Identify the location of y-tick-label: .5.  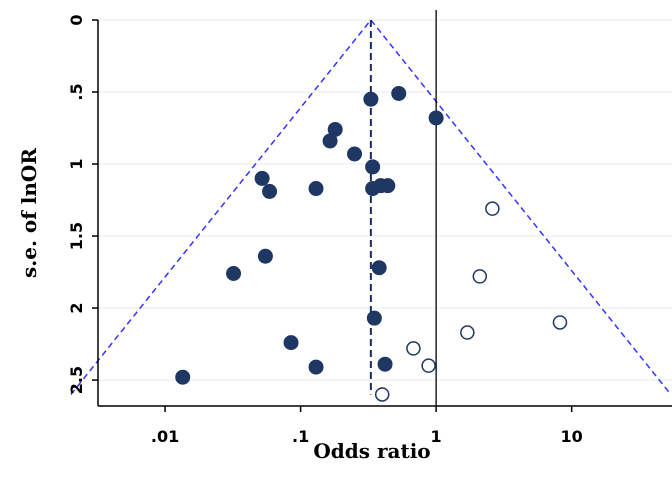
(76, 91).